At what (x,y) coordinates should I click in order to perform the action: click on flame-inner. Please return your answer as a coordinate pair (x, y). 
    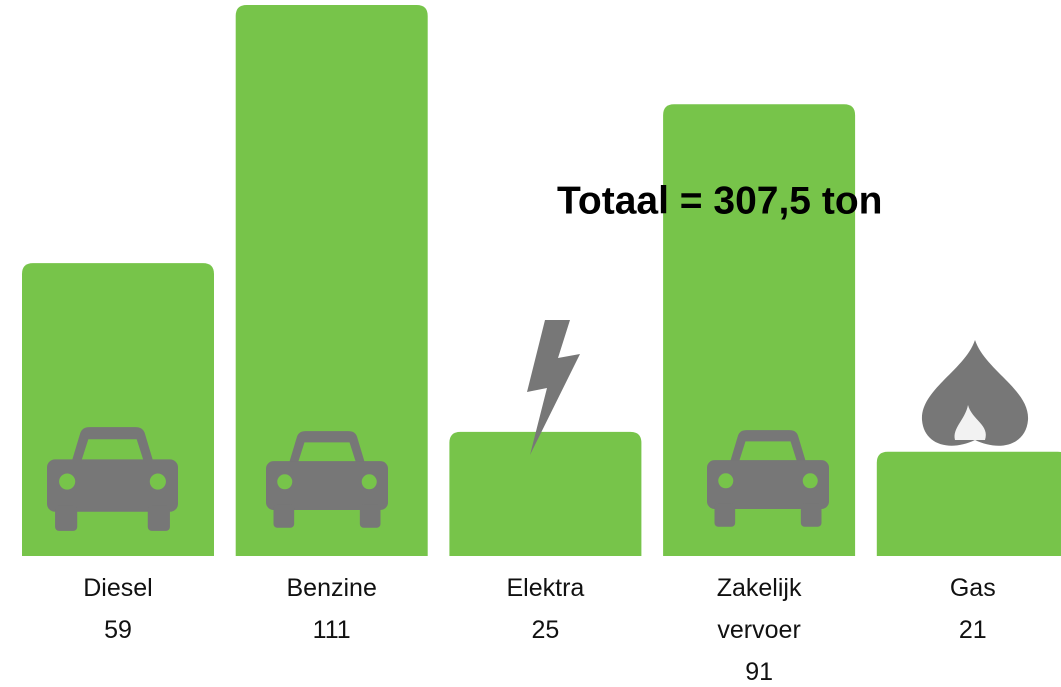
    Looking at the image, I should click on (970, 422).